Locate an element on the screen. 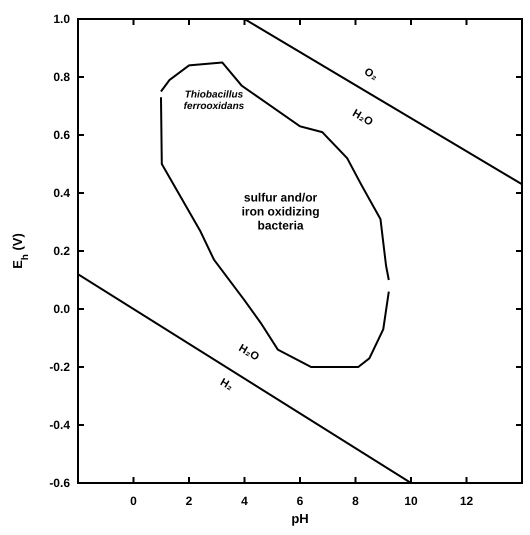  x-tick-label: 8 is located at coordinates (356, 501).